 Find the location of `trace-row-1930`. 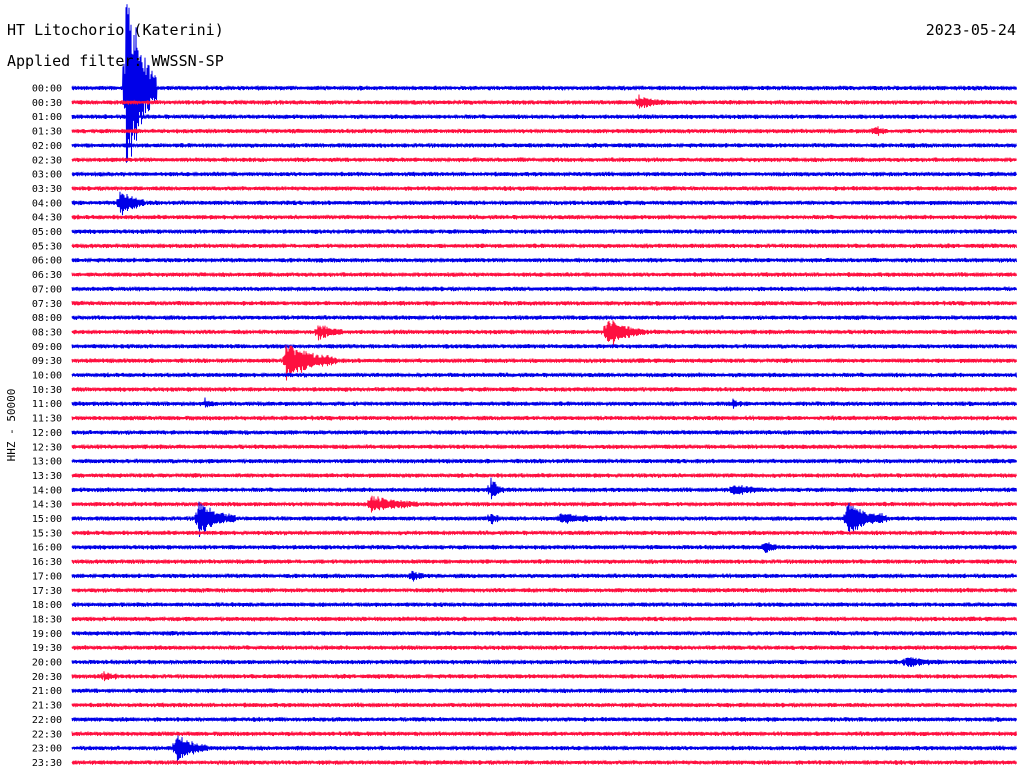

trace-row-1930 is located at coordinates (544, 647).